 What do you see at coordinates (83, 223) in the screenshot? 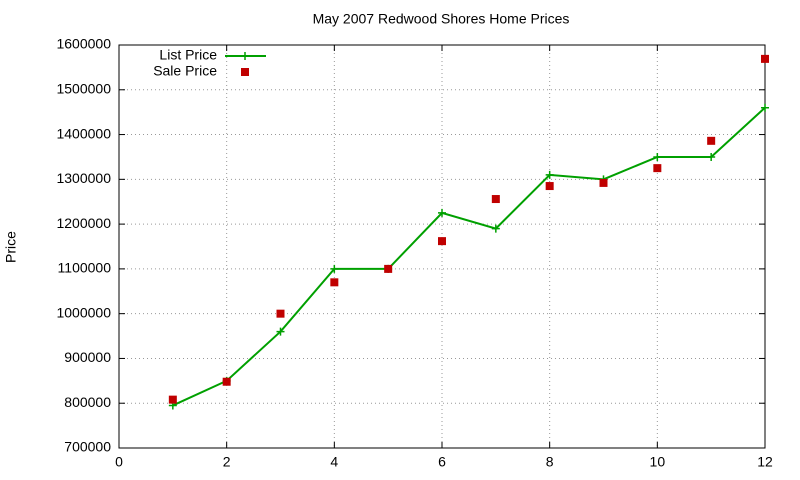
I see `y-tick-label: 1200000` at bounding box center [83, 223].